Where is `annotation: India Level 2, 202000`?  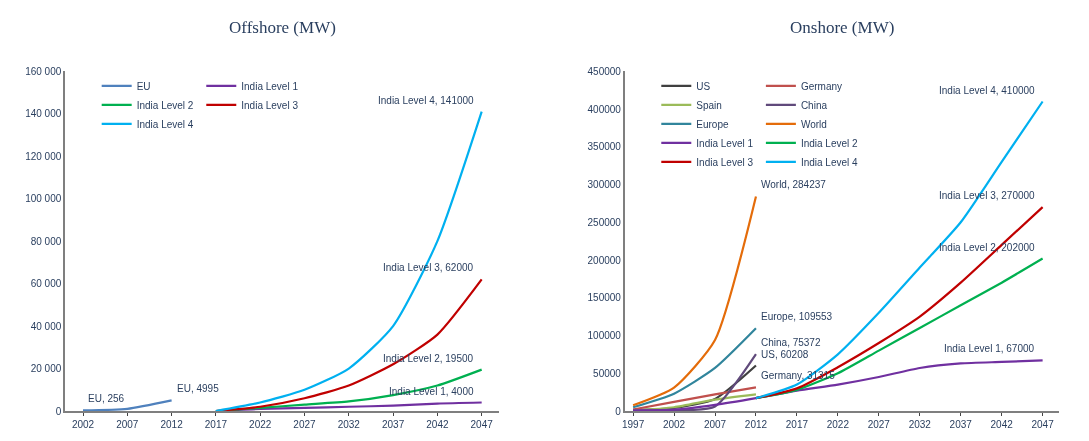
annotation: India Level 2, 202000 is located at coordinates (987, 247).